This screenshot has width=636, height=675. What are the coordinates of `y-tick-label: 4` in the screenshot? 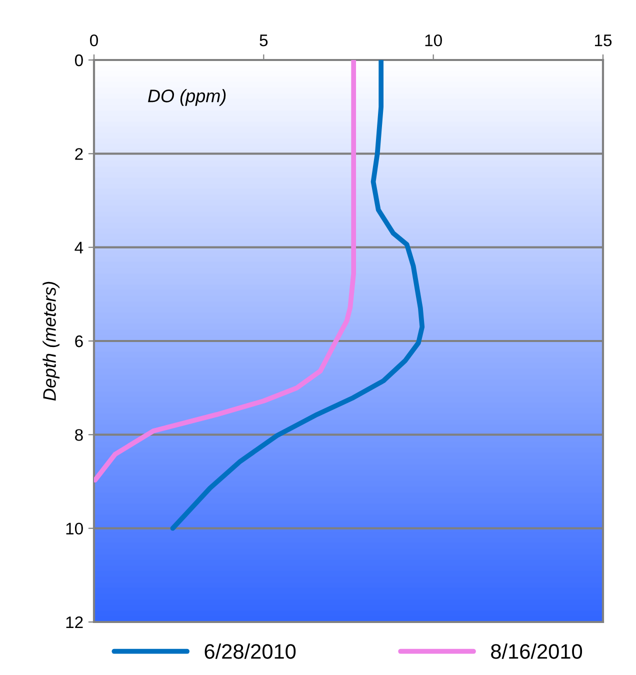 It's located at (79, 248).